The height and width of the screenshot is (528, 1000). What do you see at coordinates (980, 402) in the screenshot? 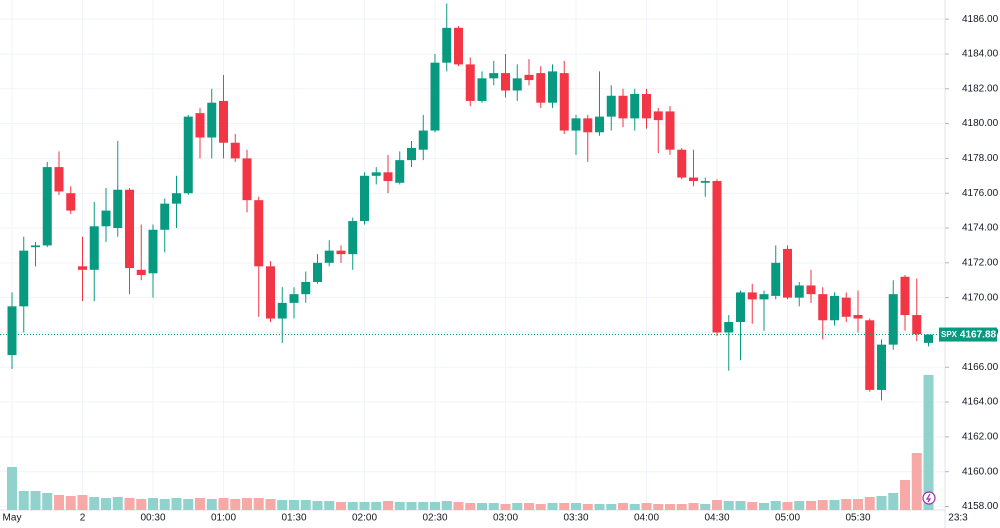
I see `y-tick-label: 4164.00` at bounding box center [980, 402].